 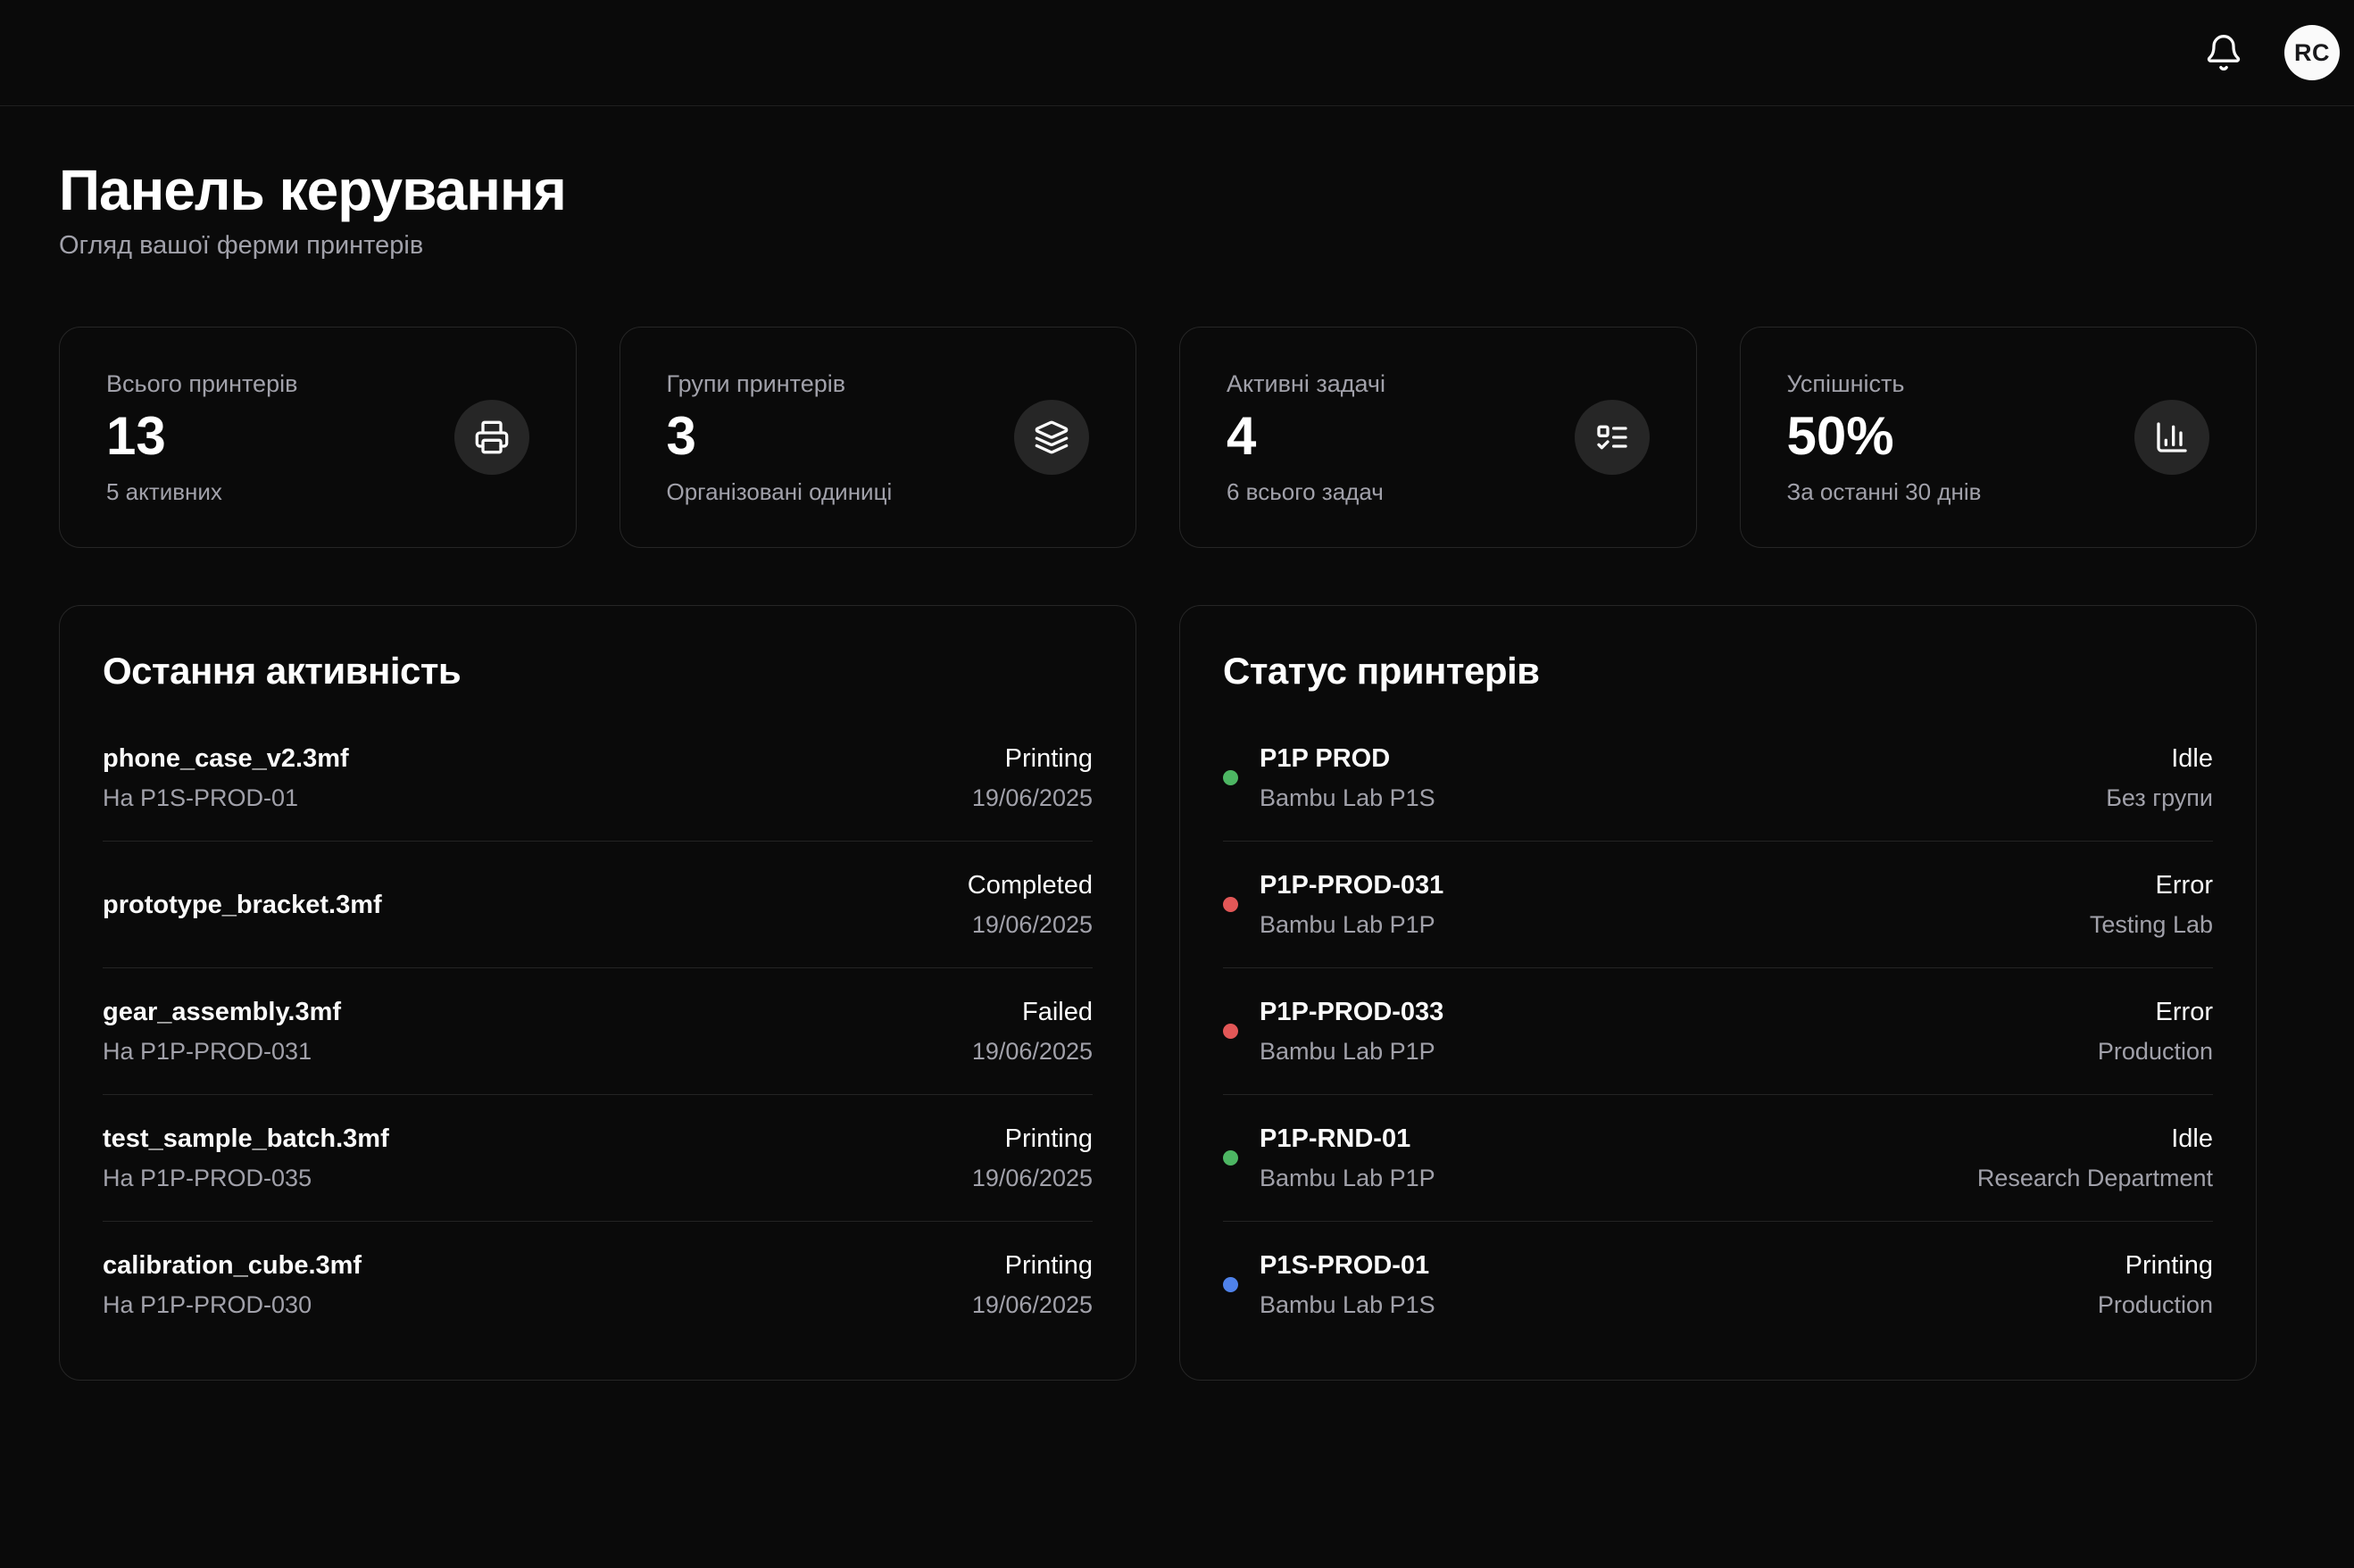 I want to click on file-target: На P1P-PROD-030, so click(x=207, y=1304).